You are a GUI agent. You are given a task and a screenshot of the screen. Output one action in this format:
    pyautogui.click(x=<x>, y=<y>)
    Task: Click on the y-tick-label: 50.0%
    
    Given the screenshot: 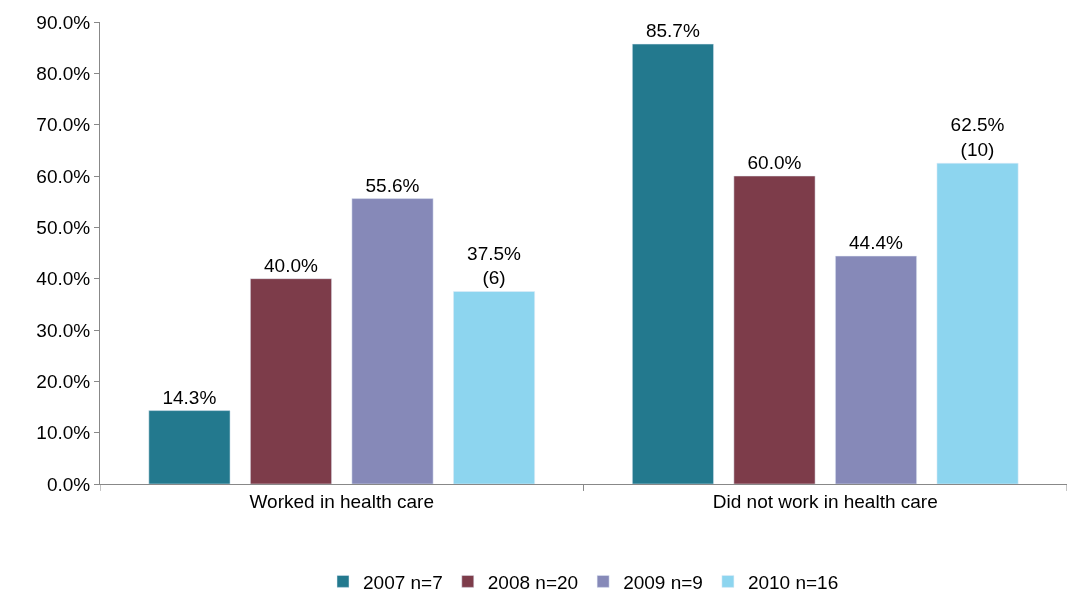 What is the action you would take?
    pyautogui.click(x=63, y=227)
    